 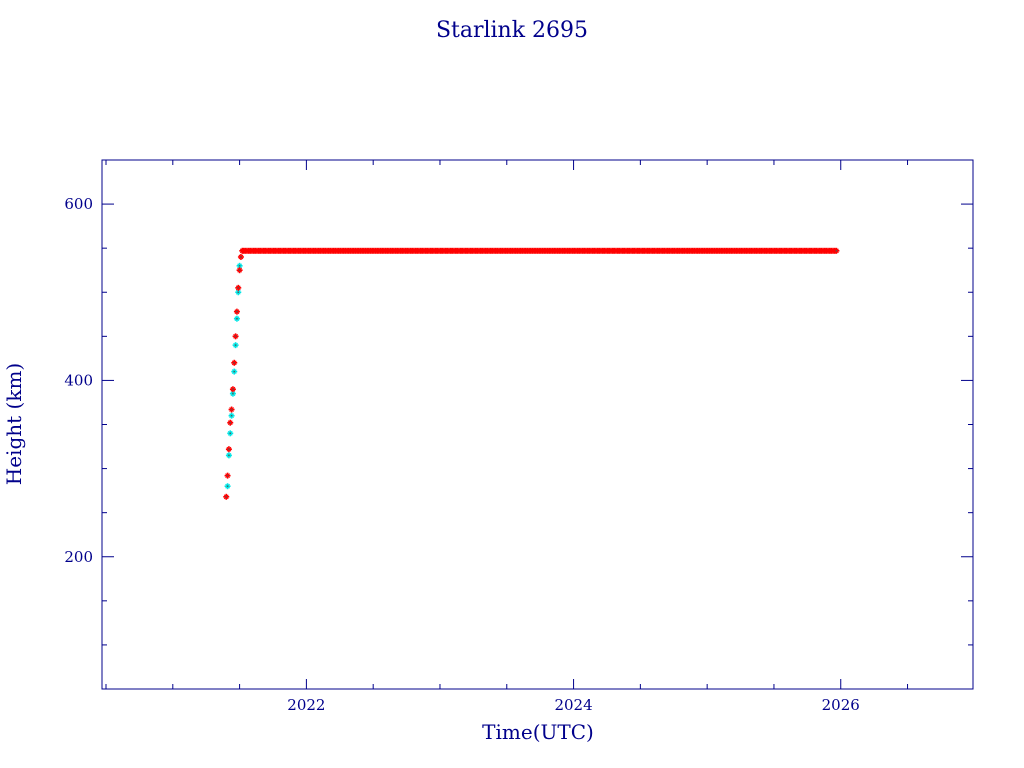 What do you see at coordinates (306, 705) in the screenshot?
I see `x-tick-label: 2022` at bounding box center [306, 705].